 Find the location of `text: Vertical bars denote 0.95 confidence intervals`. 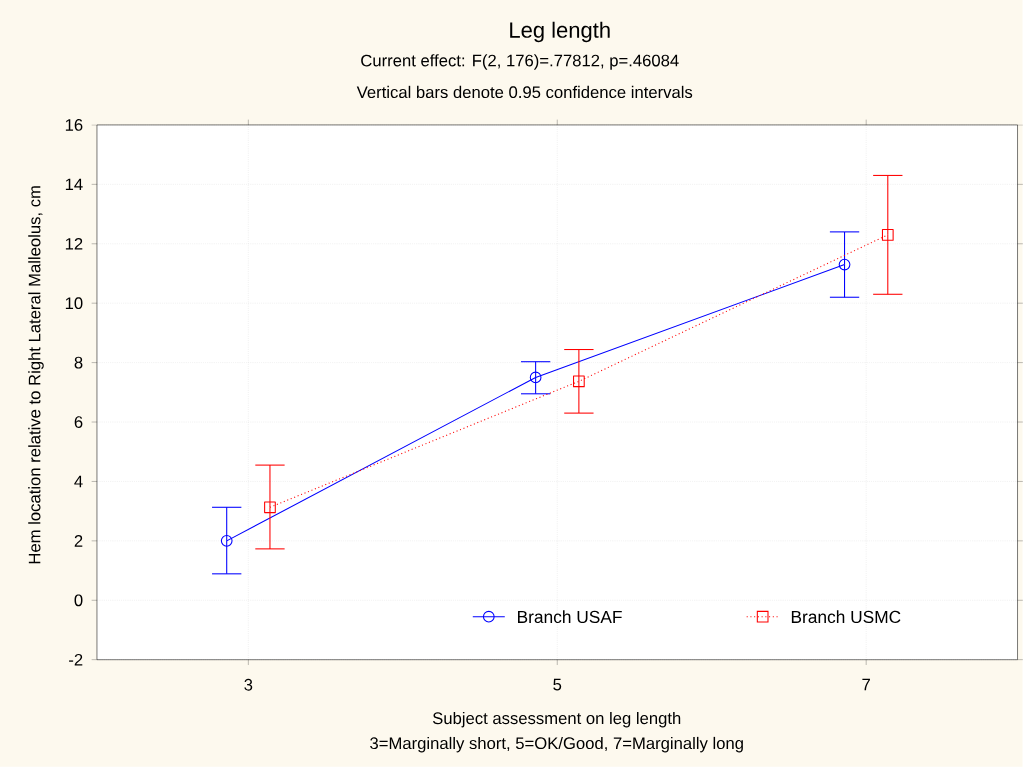

text: Vertical bars denote 0.95 confidence intervals is located at coordinates (524, 92).